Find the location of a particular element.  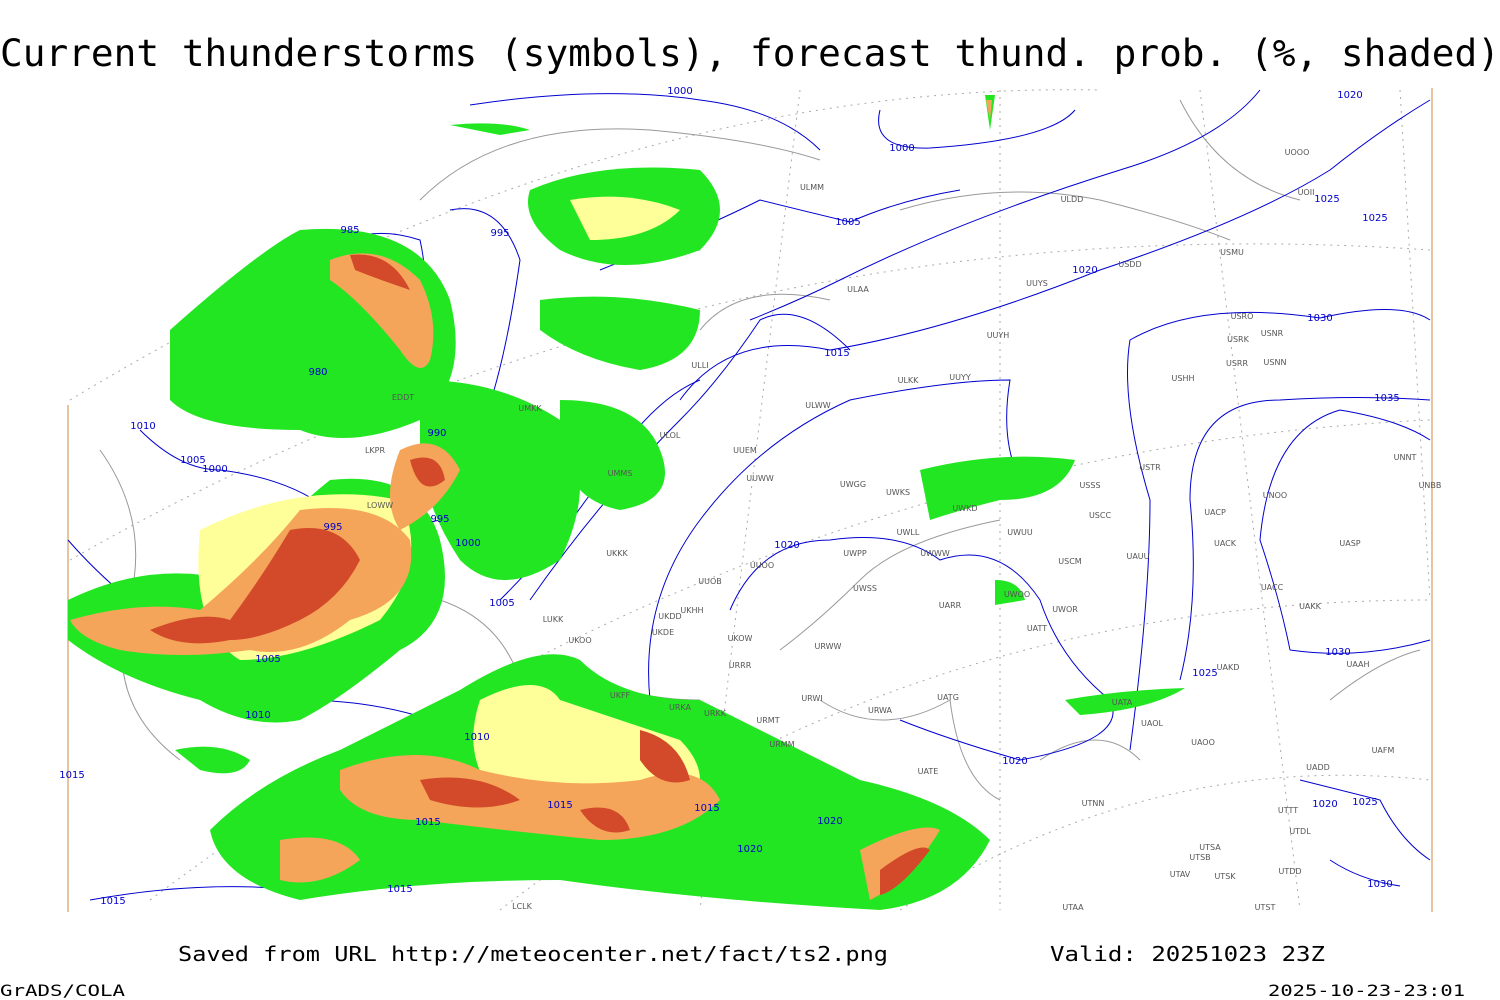

station-label: UOII is located at coordinates (1306, 192).